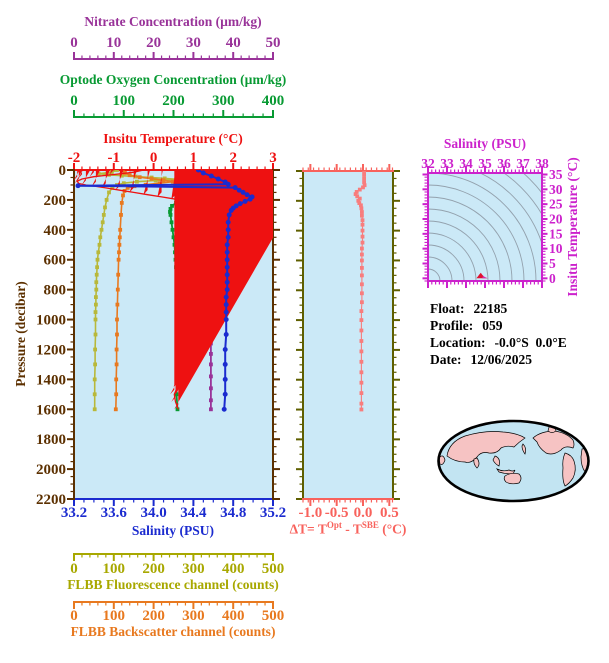 This screenshot has height=663, width=609. I want to click on fluorescence-axis-title: FLBB Fluorescence channel (counts), so click(173, 584).